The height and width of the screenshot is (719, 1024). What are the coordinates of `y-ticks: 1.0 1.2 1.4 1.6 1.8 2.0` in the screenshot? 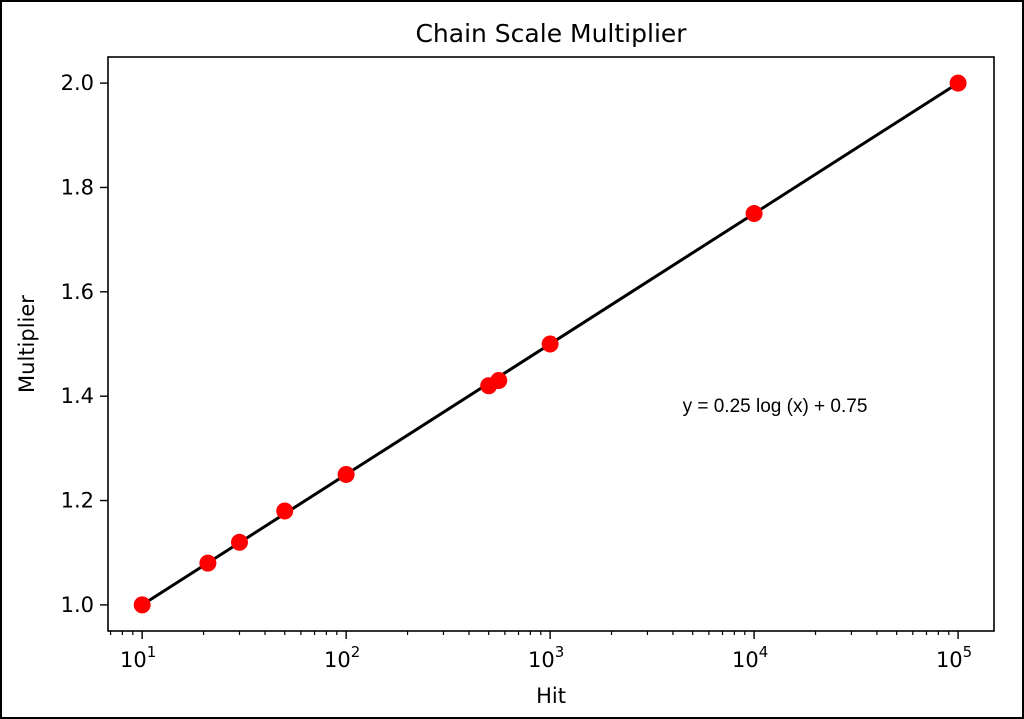 It's located at (84, 344).